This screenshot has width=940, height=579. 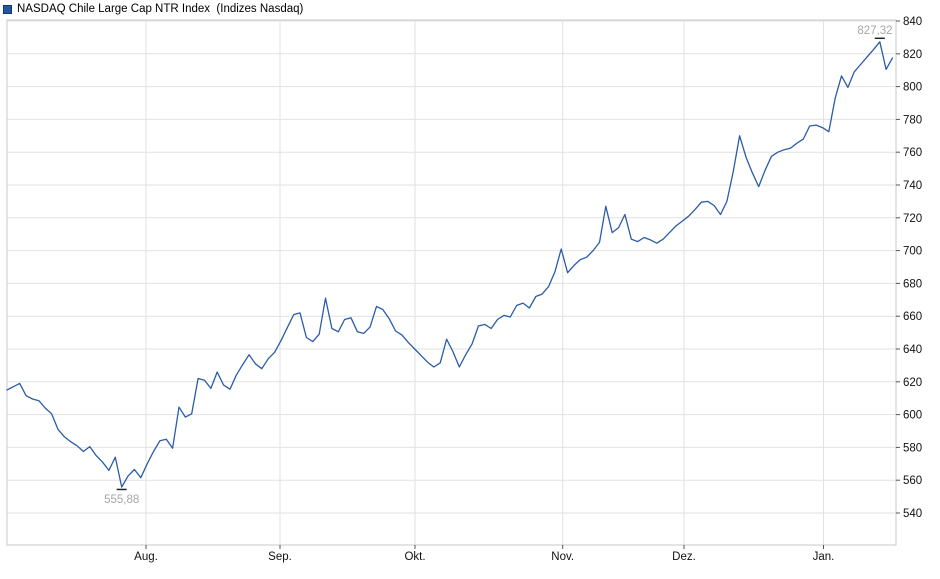 I want to click on y-axis-label: 660, so click(x=912, y=317).